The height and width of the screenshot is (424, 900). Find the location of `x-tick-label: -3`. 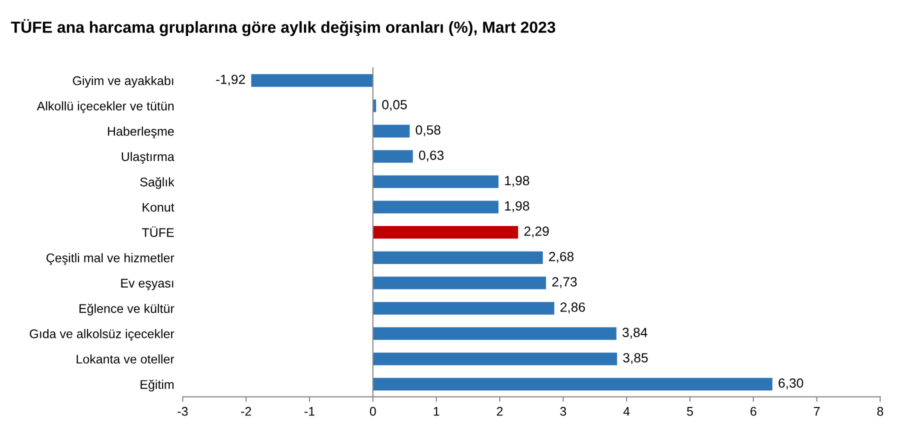

x-tick-label: -3 is located at coordinates (183, 411).